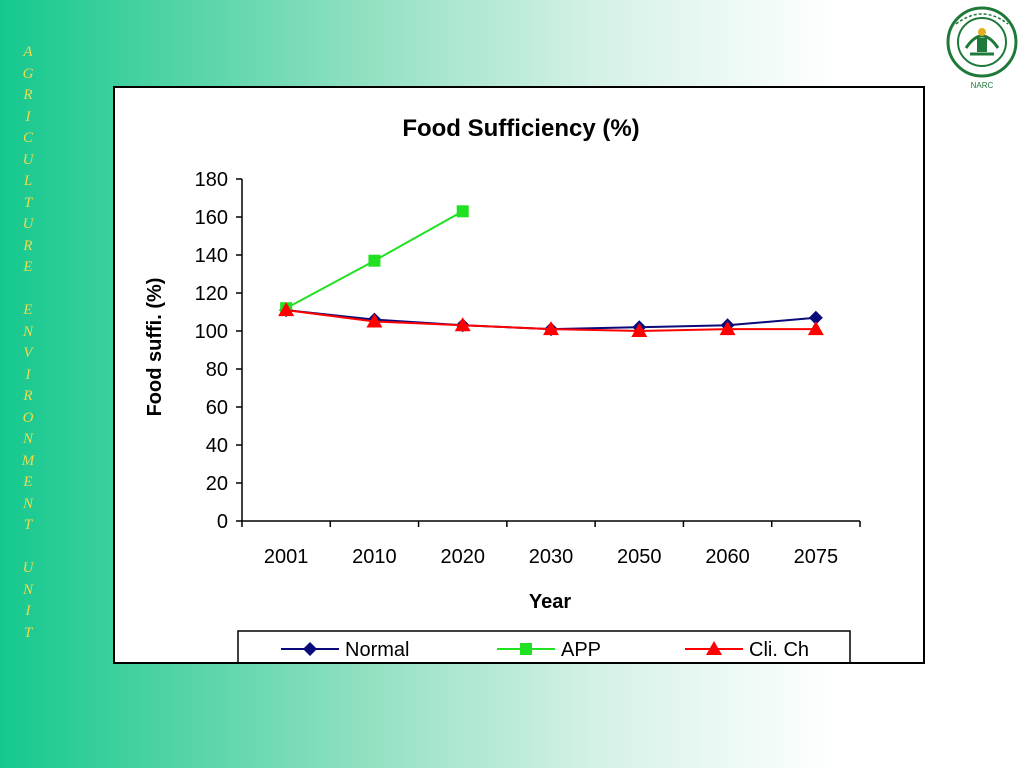 This screenshot has width=1024, height=768. I want to click on side-banner-letter: M, so click(28, 460).